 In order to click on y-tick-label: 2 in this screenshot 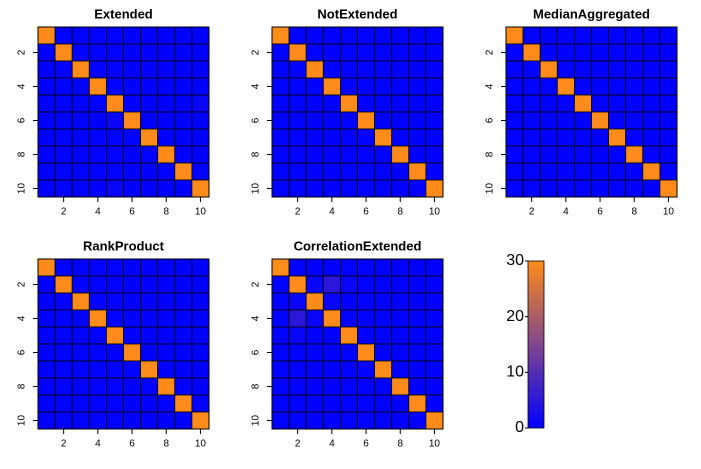, I will do `click(22, 52)`.